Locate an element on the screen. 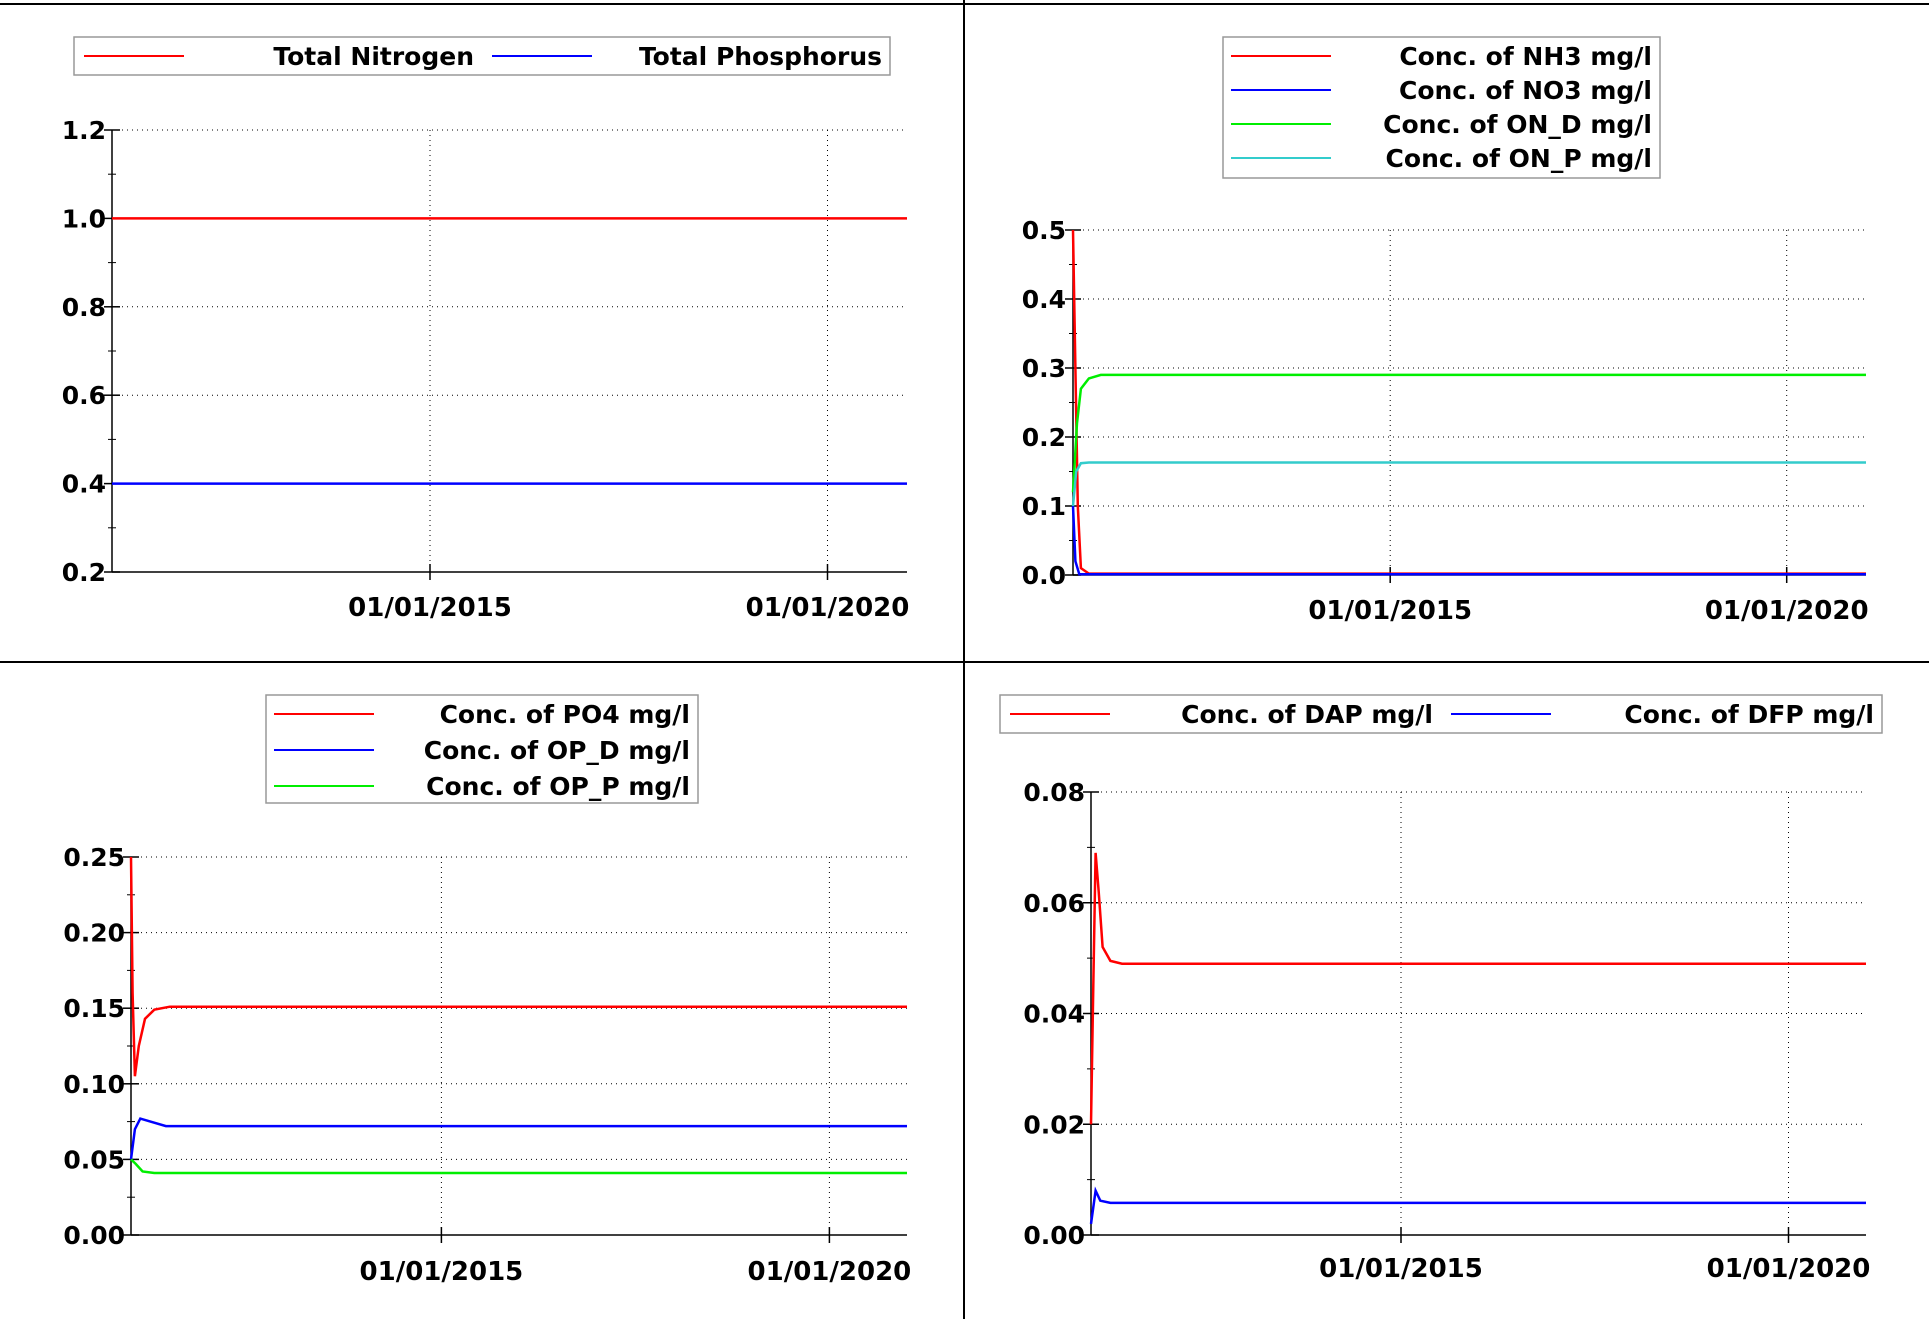 The image size is (1929, 1324). y-tick-label: 0.15 is located at coordinates (94, 1008).